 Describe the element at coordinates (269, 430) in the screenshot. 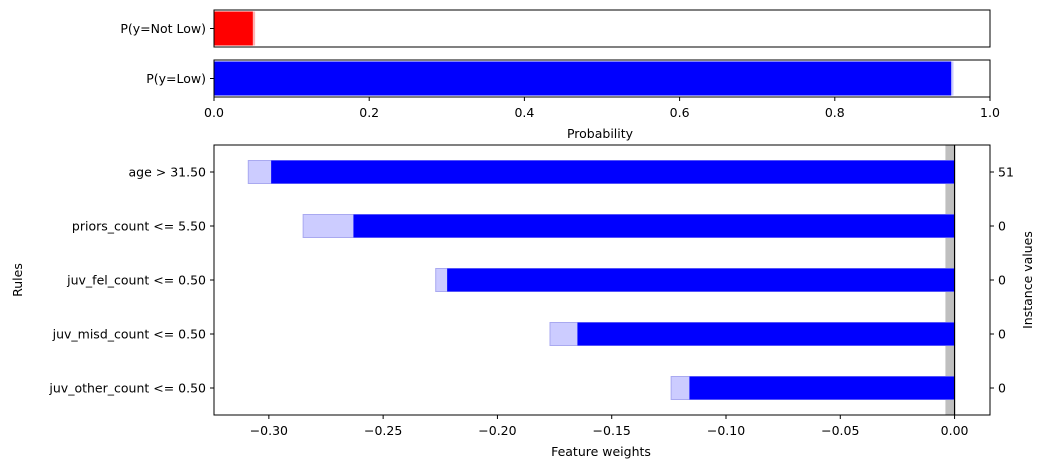

I see `feature-weights-x-tick-label-0: −0.30` at that location.